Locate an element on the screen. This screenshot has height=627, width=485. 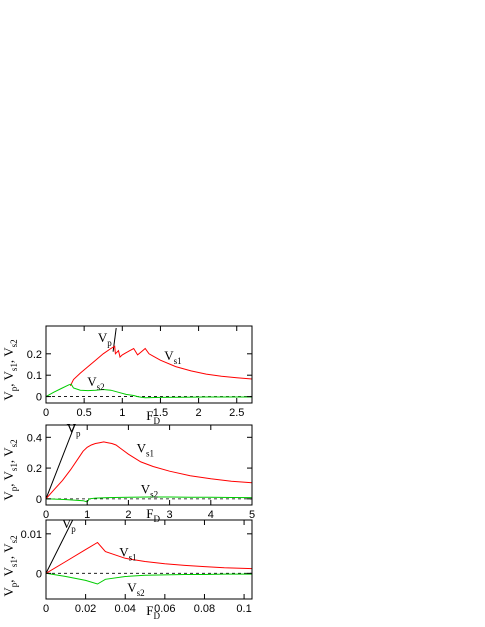
x-tick-label: 3 is located at coordinates (170, 515).